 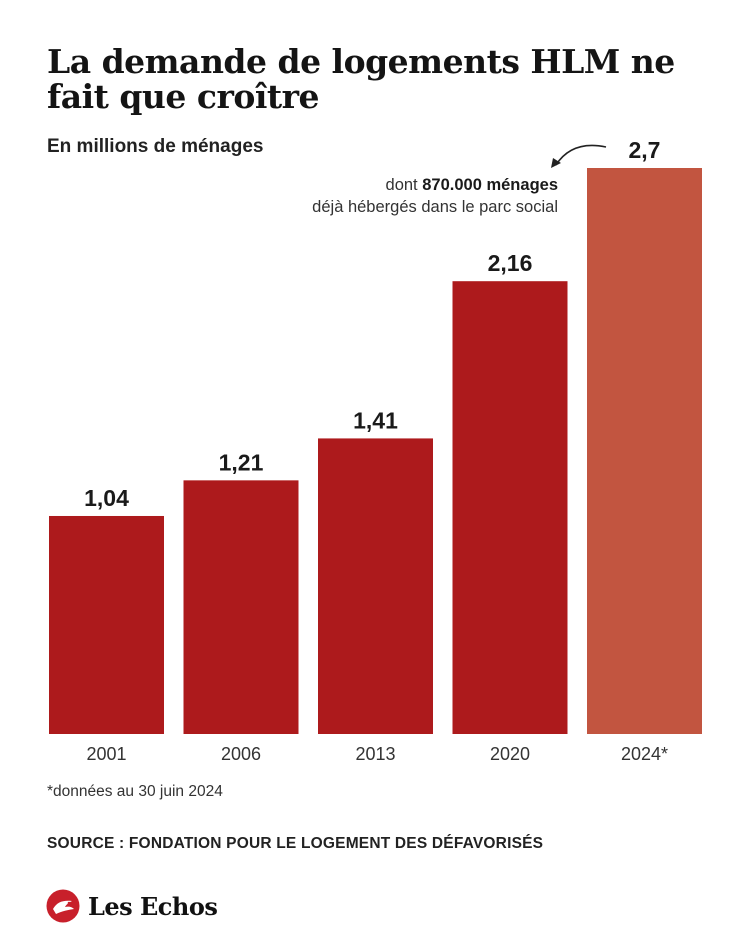 I want to click on value-label: 1,21, so click(x=241, y=462).